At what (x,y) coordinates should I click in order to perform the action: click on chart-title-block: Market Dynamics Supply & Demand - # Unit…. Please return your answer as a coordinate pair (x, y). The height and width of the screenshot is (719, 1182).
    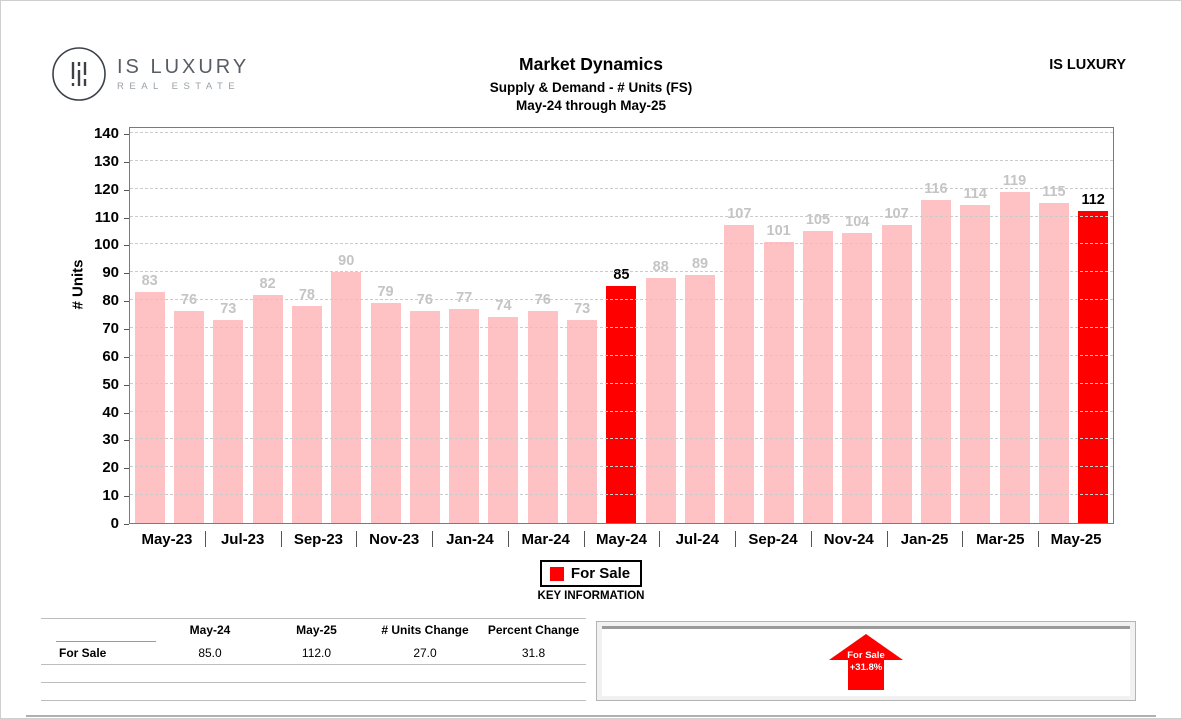
    Looking at the image, I should click on (591, 83).